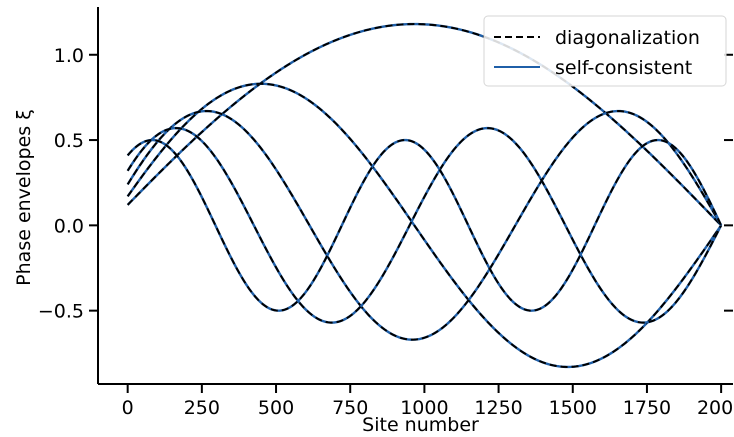 The width and height of the screenshot is (734, 437). What do you see at coordinates (69, 141) in the screenshot?
I see `y-tick-label: 0.5` at bounding box center [69, 141].